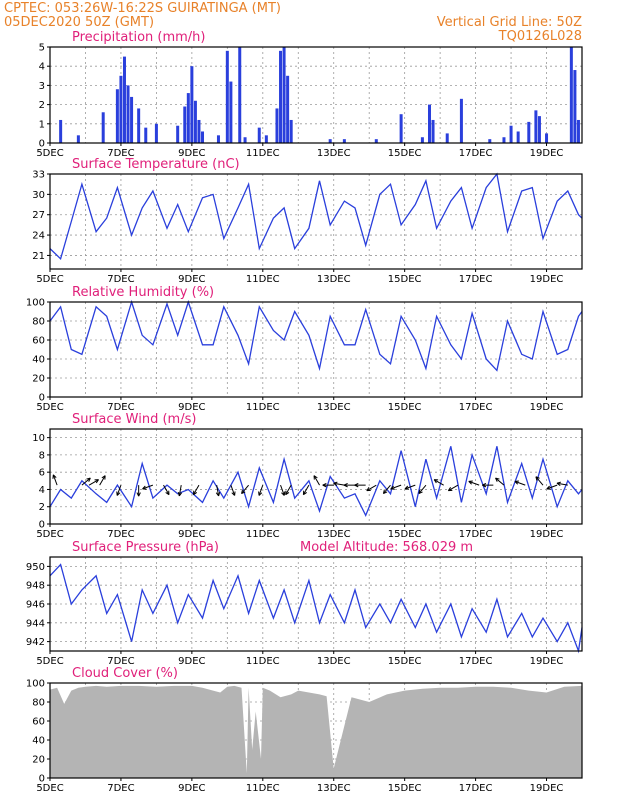 This screenshot has height=800, width=618. Describe the element at coordinates (35, 586) in the screenshot. I see `y-tick-label: 948` at that location.